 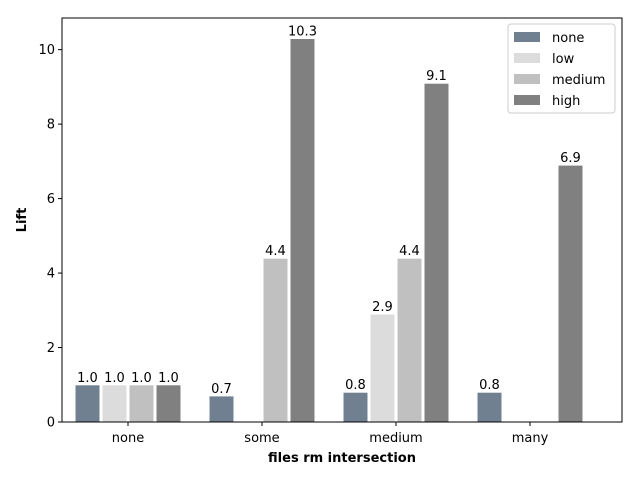 I want to click on bar-high-many, so click(x=570, y=293).